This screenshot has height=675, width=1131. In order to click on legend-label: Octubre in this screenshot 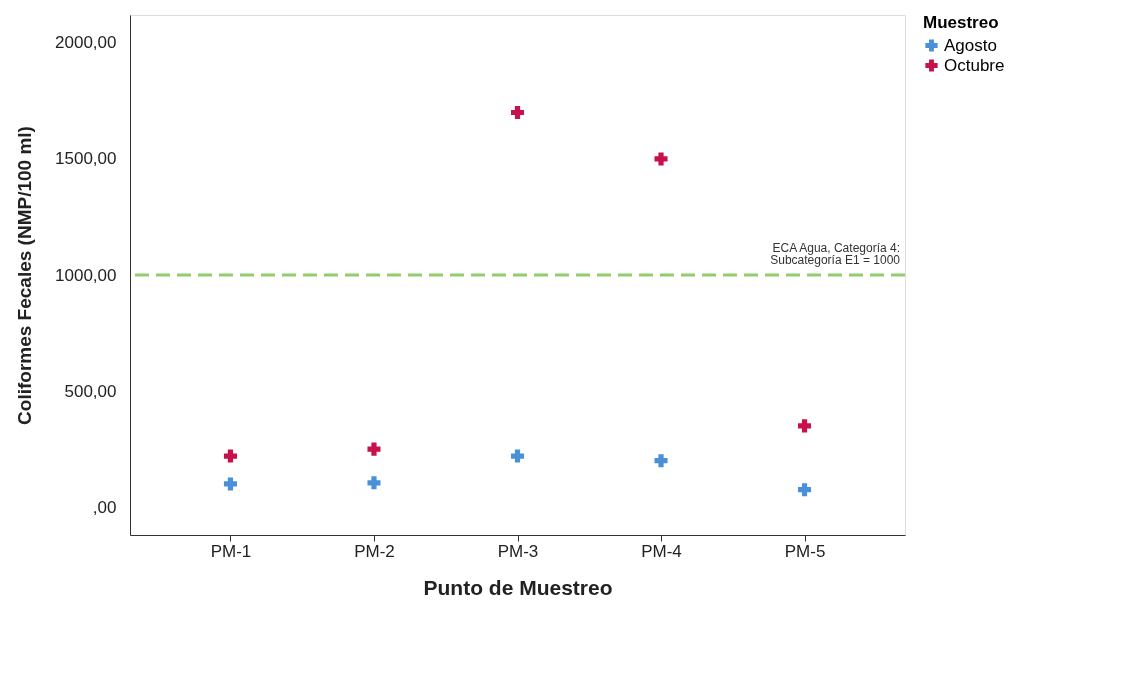, I will do `click(974, 65)`.